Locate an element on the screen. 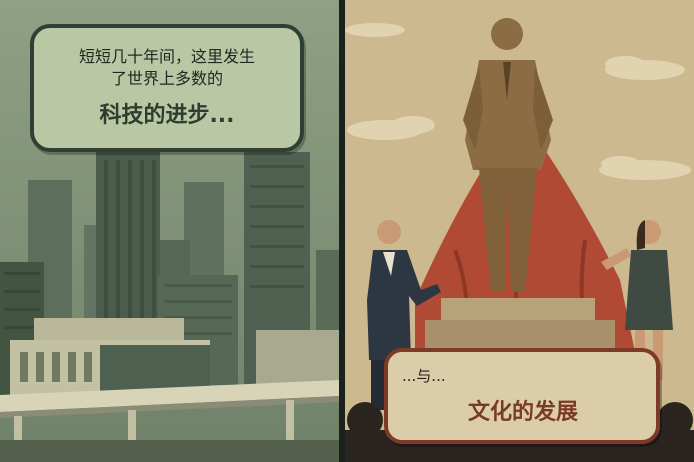 The width and height of the screenshot is (694, 462). caption-line-2: 了世界上多数的 is located at coordinates (166, 78).